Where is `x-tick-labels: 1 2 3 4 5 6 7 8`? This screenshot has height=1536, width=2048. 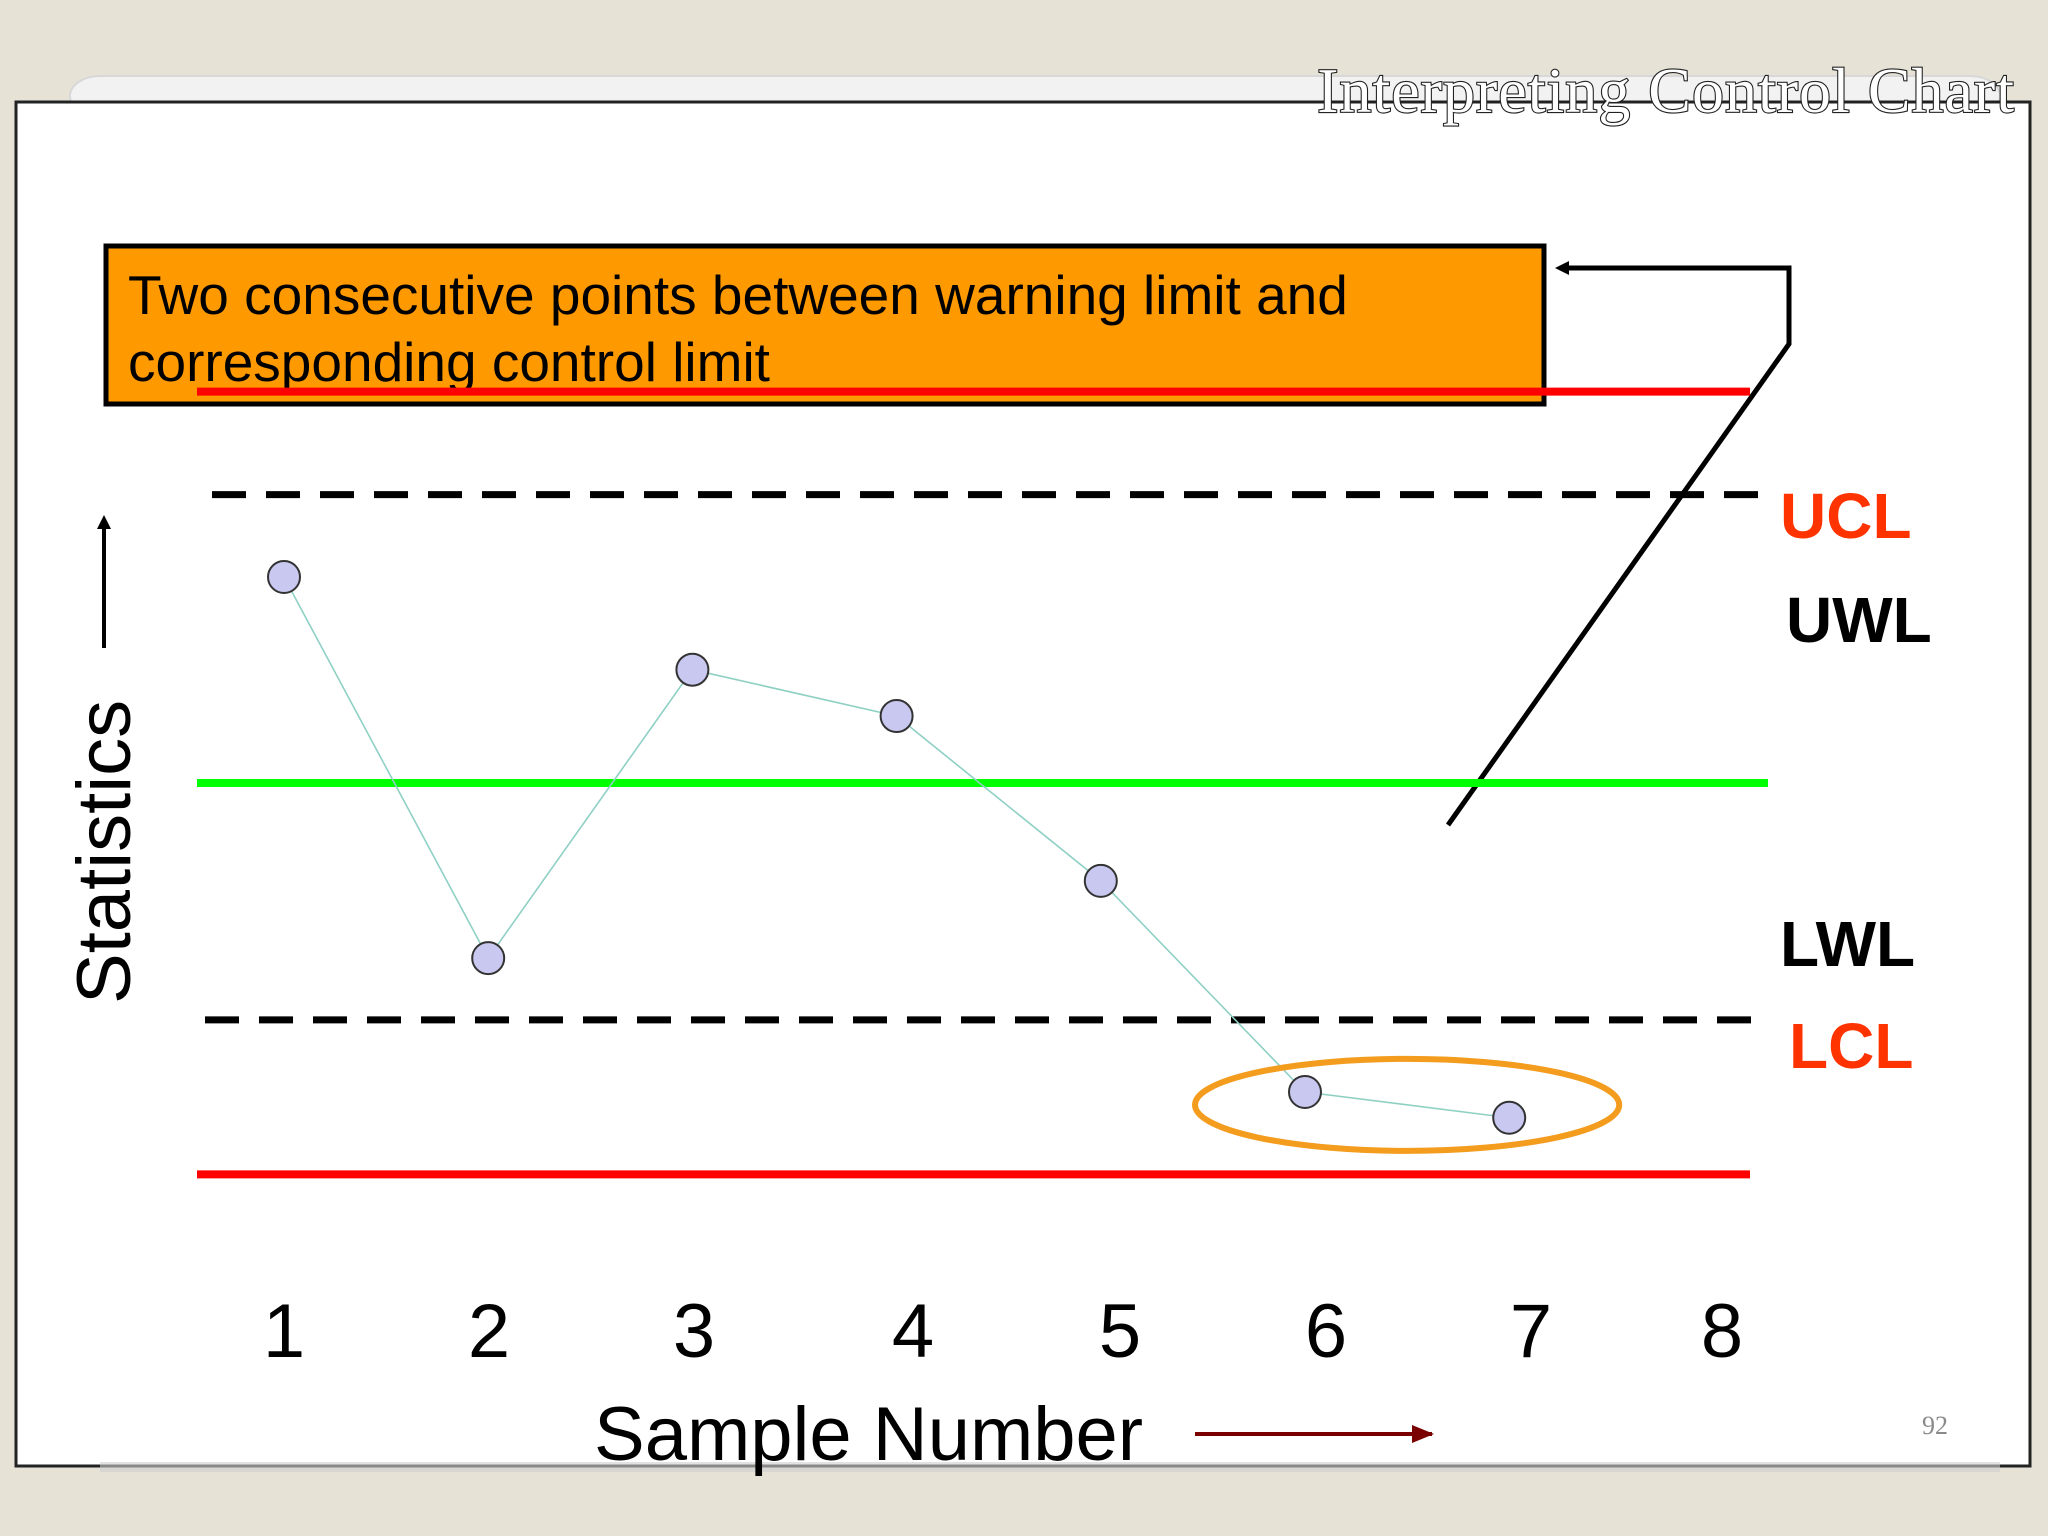 x-tick-labels: 1 2 3 4 5 6 7 8 is located at coordinates (1003, 1331).